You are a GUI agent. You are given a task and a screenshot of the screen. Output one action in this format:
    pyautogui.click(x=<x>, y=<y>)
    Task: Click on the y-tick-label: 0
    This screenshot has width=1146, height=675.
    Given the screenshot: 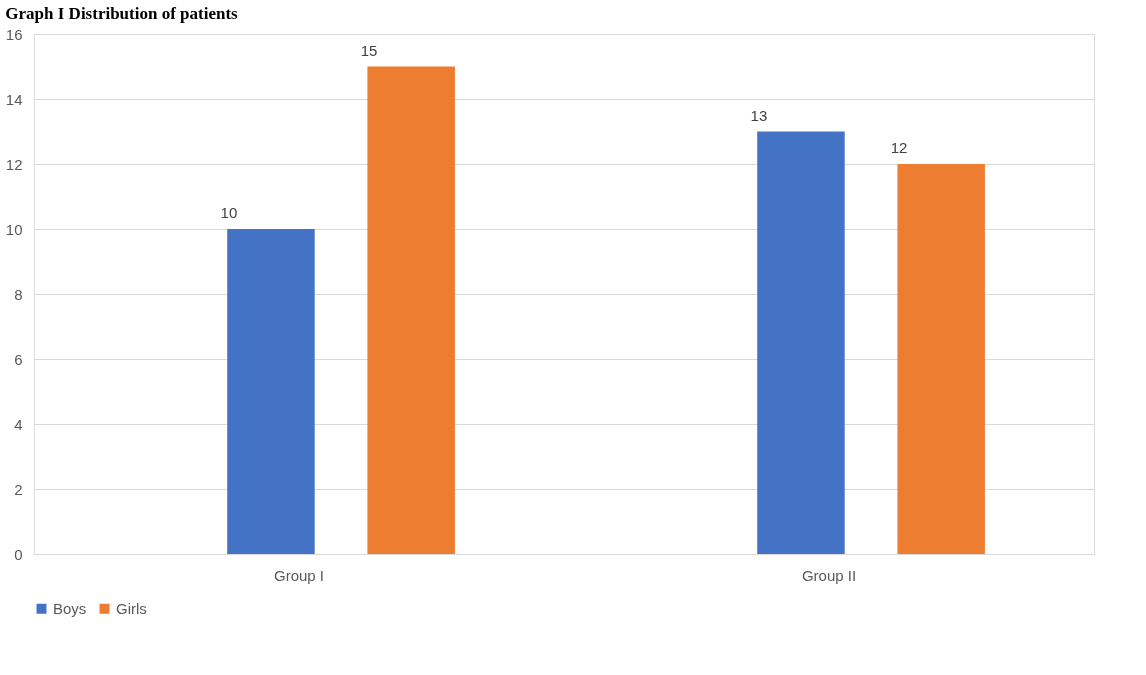 What is the action you would take?
    pyautogui.click(x=18, y=554)
    